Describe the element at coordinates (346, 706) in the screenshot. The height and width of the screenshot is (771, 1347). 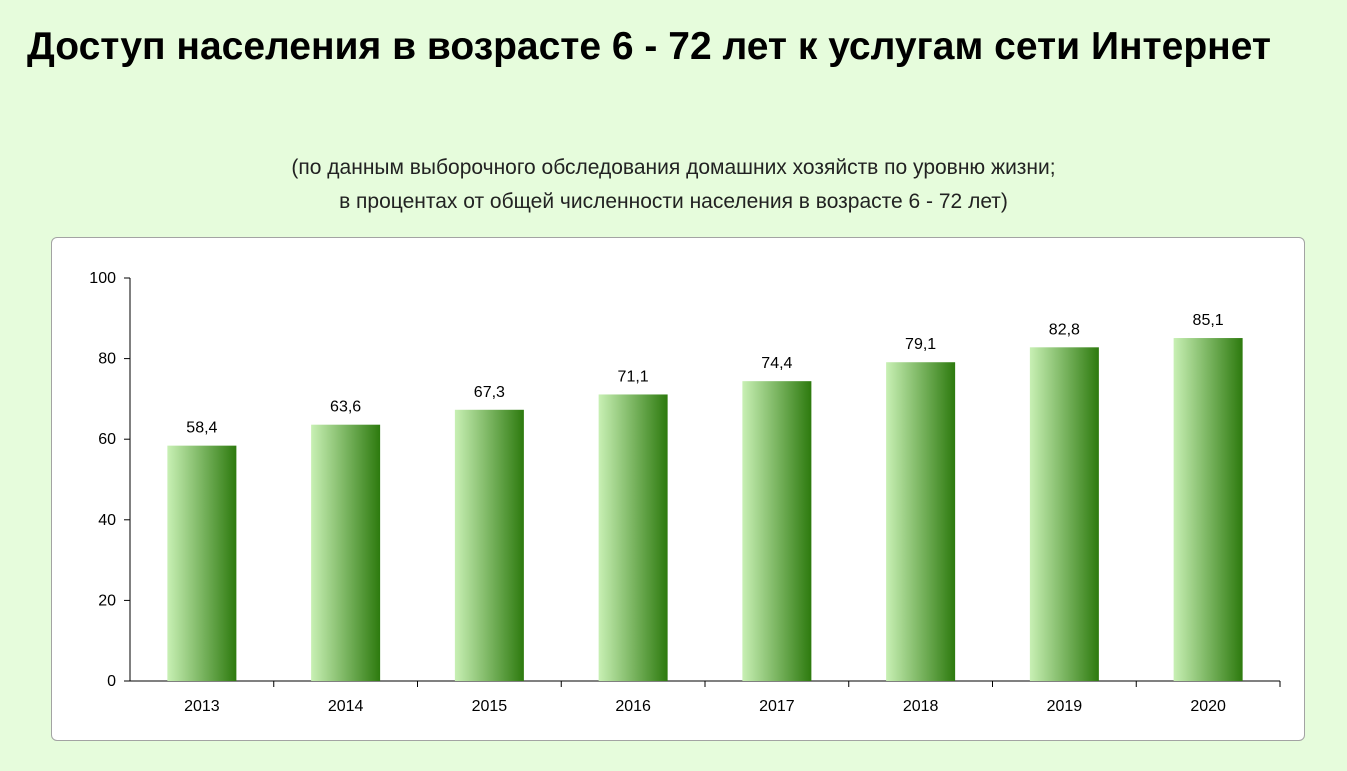
I see `x-tick-label-2014: 2014` at that location.